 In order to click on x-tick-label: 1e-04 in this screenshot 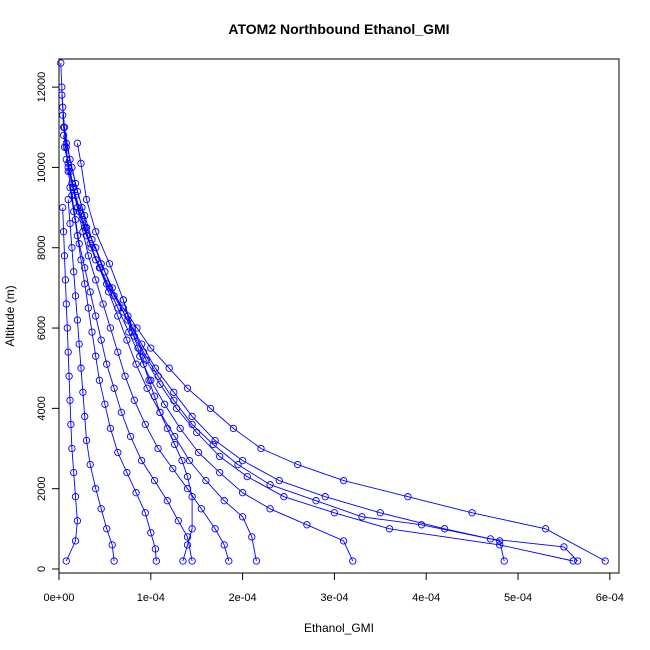, I will do `click(151, 598)`.